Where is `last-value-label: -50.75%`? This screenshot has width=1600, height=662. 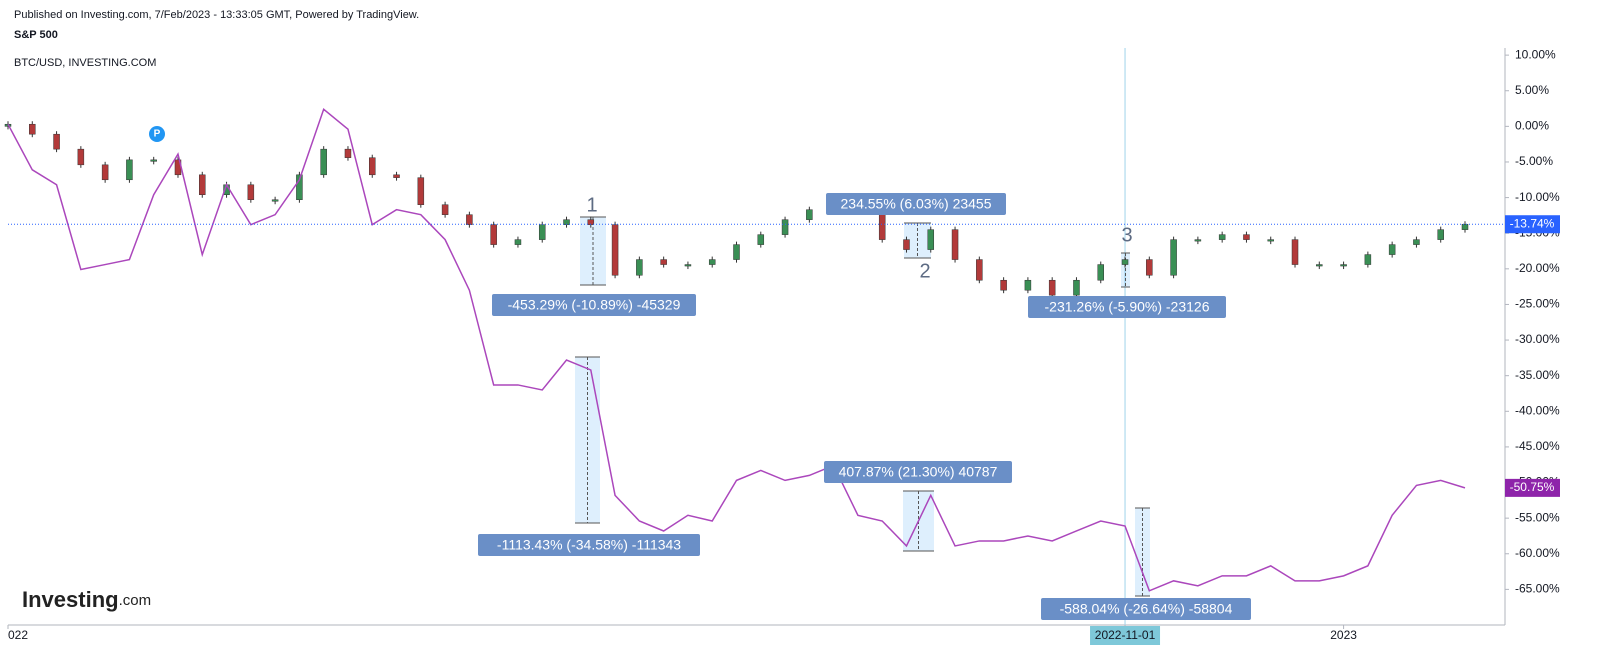
last-value-label: -50.75% is located at coordinates (1532, 487).